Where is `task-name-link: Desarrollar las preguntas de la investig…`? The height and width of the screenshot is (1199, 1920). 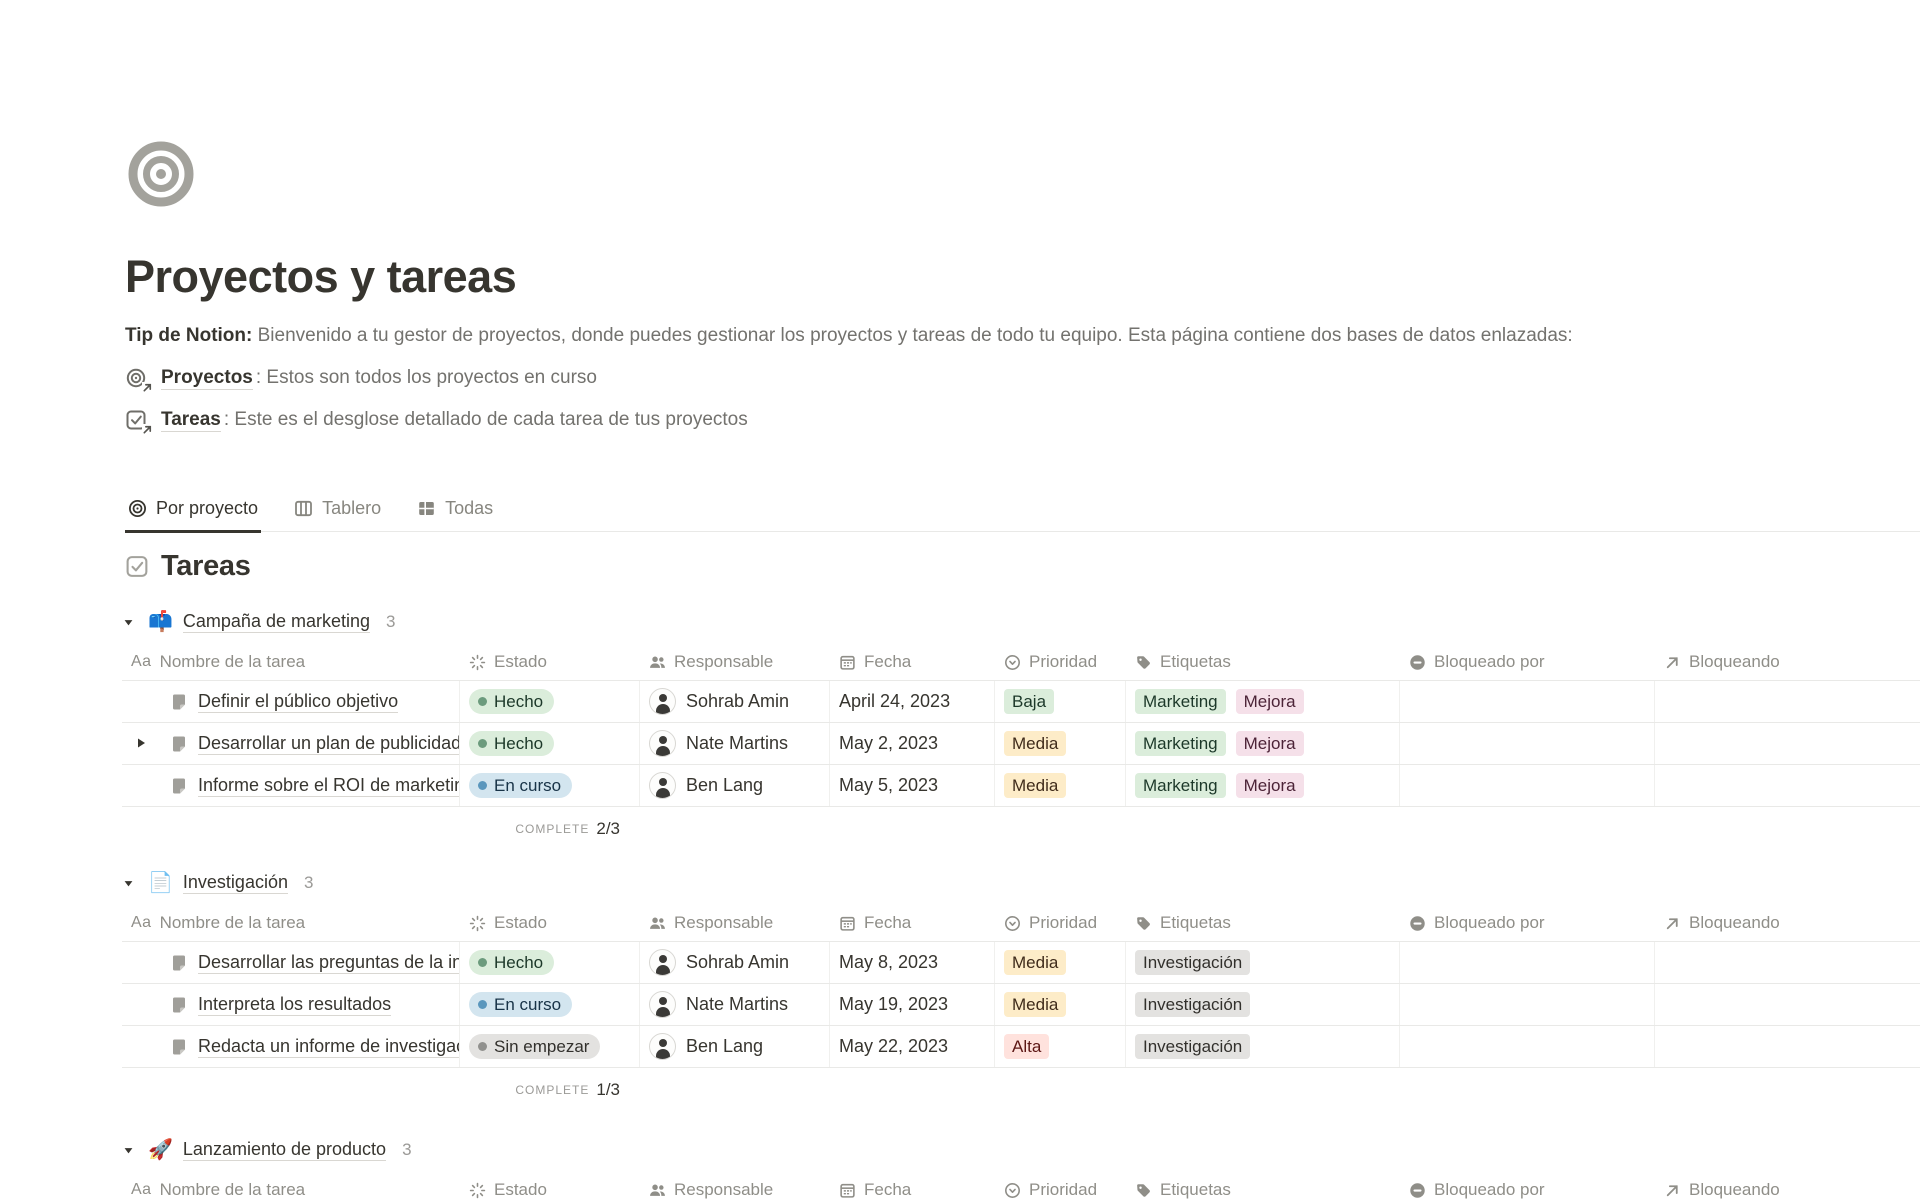
task-name-link: Desarrollar las preguntas de la investig… is located at coordinates (328, 963).